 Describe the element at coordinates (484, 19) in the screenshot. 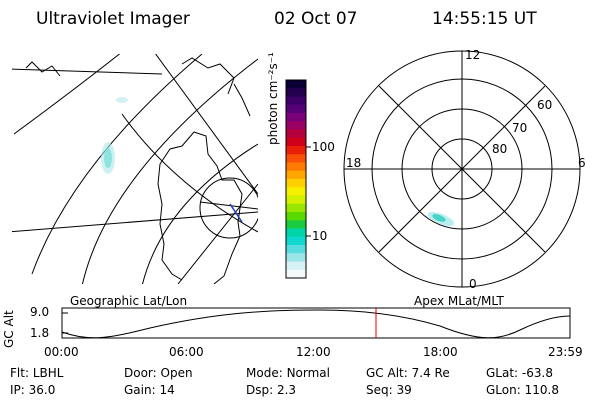

I see `time-label: 14:55:15 UT` at that location.